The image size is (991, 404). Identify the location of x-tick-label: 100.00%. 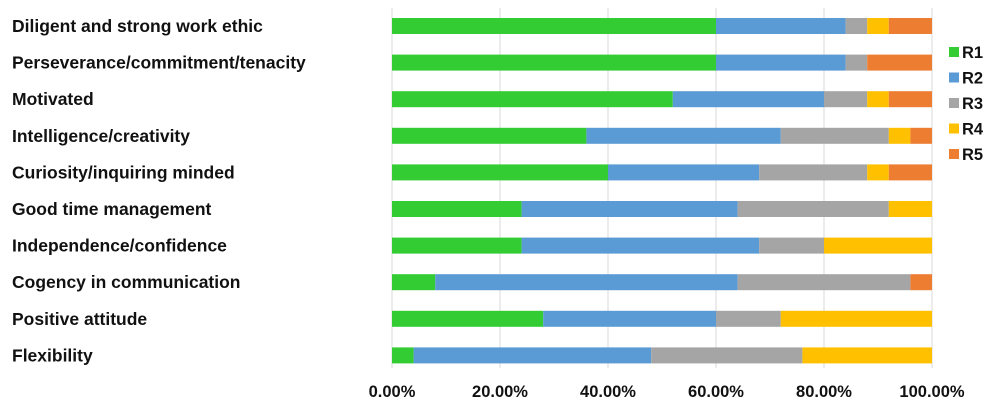
(931, 392).